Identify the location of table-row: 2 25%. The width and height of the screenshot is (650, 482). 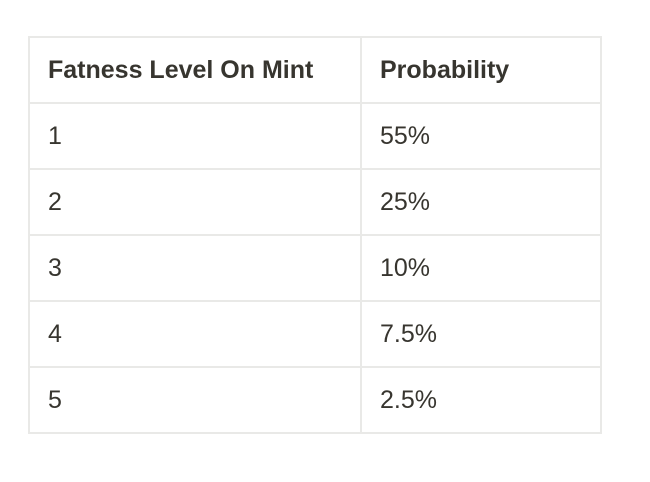
(315, 202).